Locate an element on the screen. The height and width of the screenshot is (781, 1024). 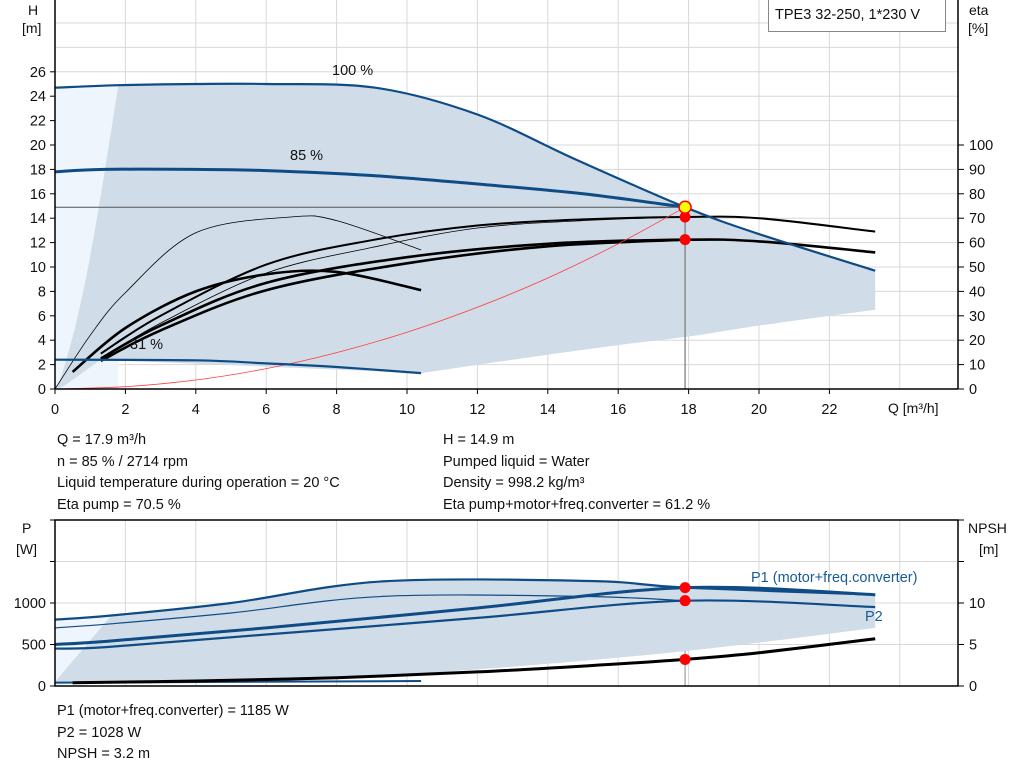
power-operating-range is located at coordinates (465, 630).